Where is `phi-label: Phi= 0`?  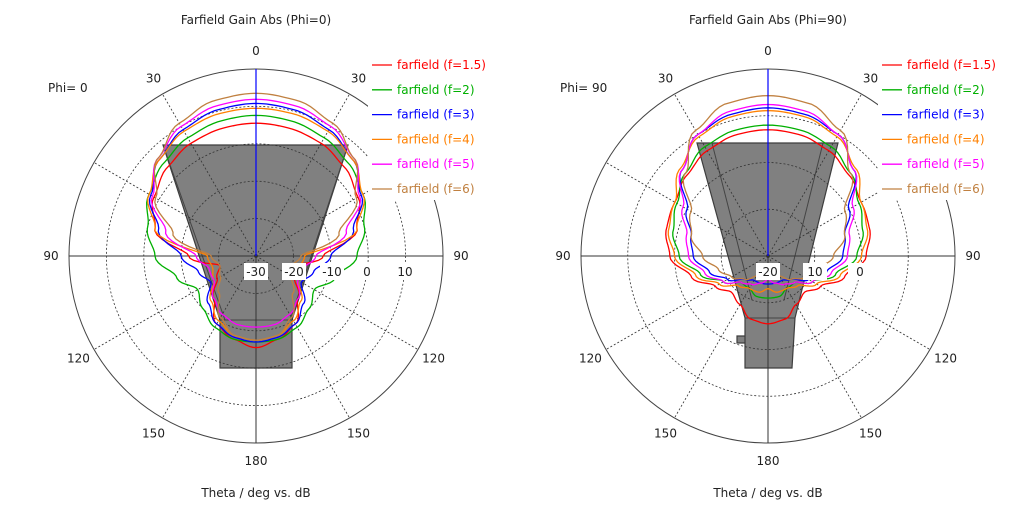
phi-label: Phi= 0 is located at coordinates (68, 88).